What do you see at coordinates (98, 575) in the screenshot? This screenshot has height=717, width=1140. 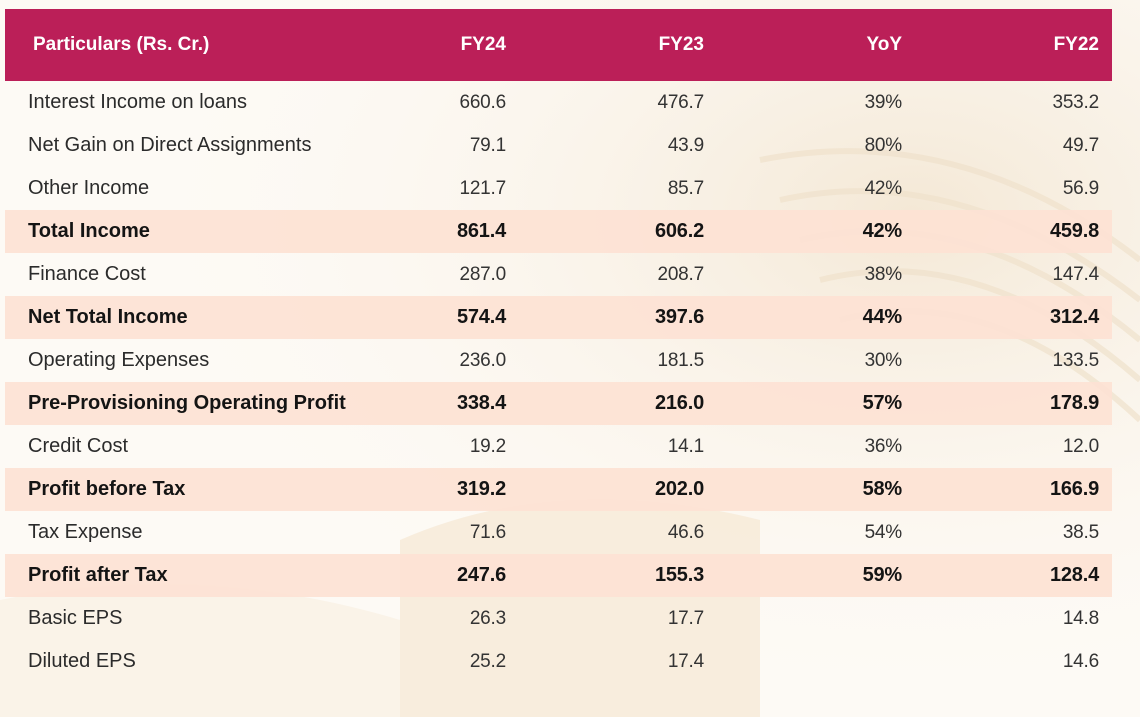 I see `row-label: Profit after Tax` at bounding box center [98, 575].